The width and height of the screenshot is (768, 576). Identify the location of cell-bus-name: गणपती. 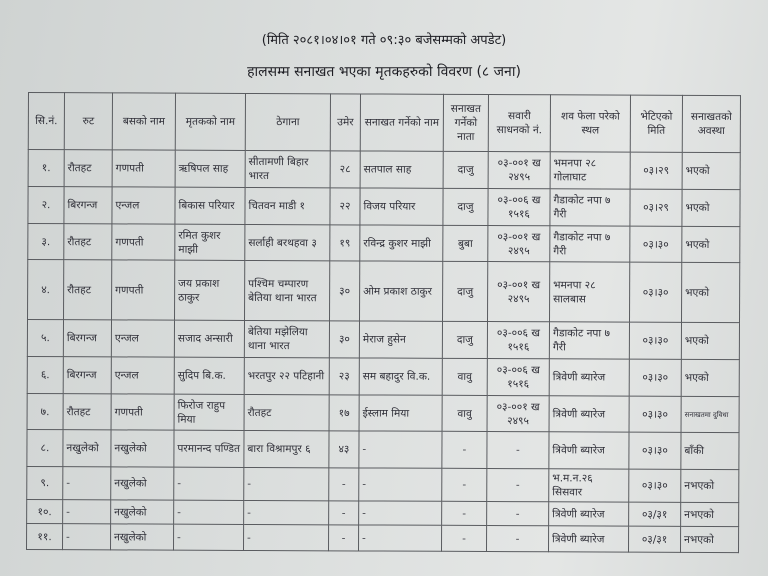
(143, 242).